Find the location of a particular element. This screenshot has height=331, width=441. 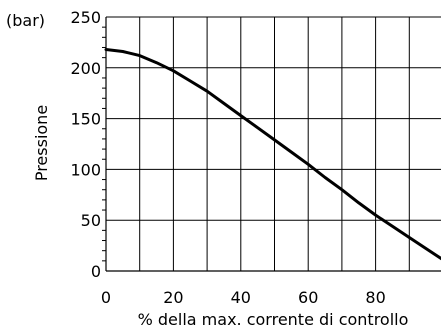

x-tick-label: 60 is located at coordinates (308, 297).